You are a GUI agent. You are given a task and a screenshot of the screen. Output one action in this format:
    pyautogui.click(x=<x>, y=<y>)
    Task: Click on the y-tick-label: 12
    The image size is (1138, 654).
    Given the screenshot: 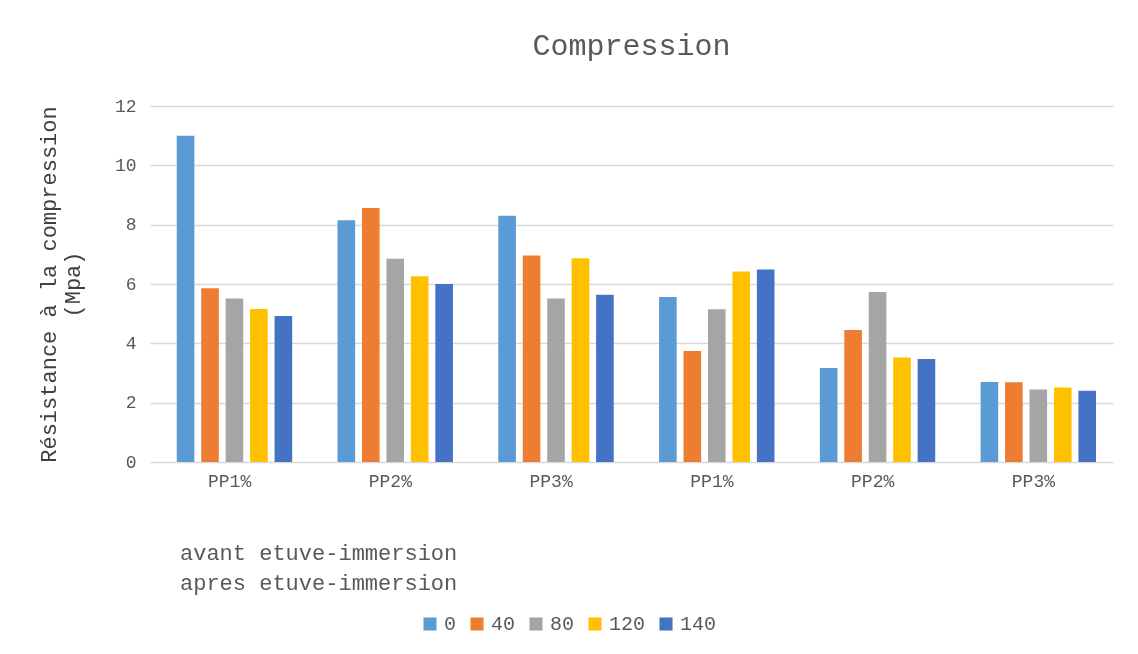 What is the action you would take?
    pyautogui.click(x=125, y=106)
    